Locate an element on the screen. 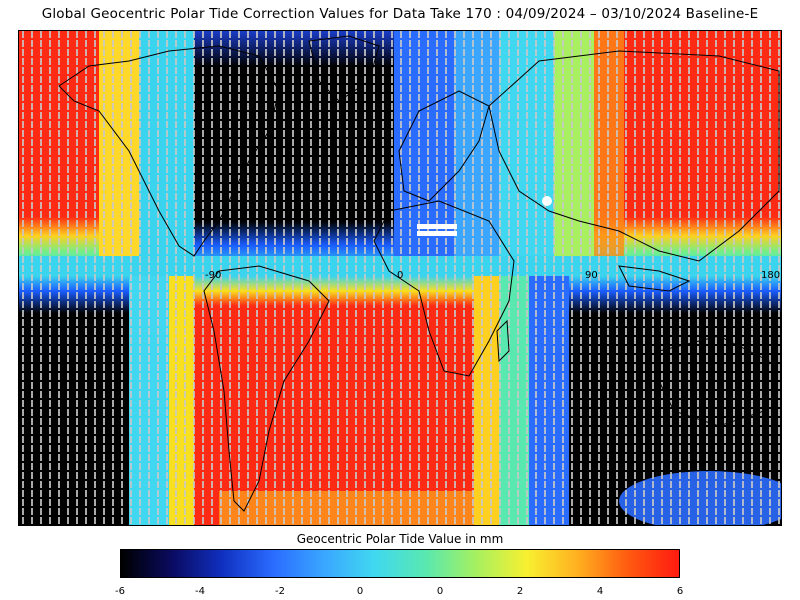 This screenshot has width=800, height=600. legend-tick: 4 is located at coordinates (600, 591).